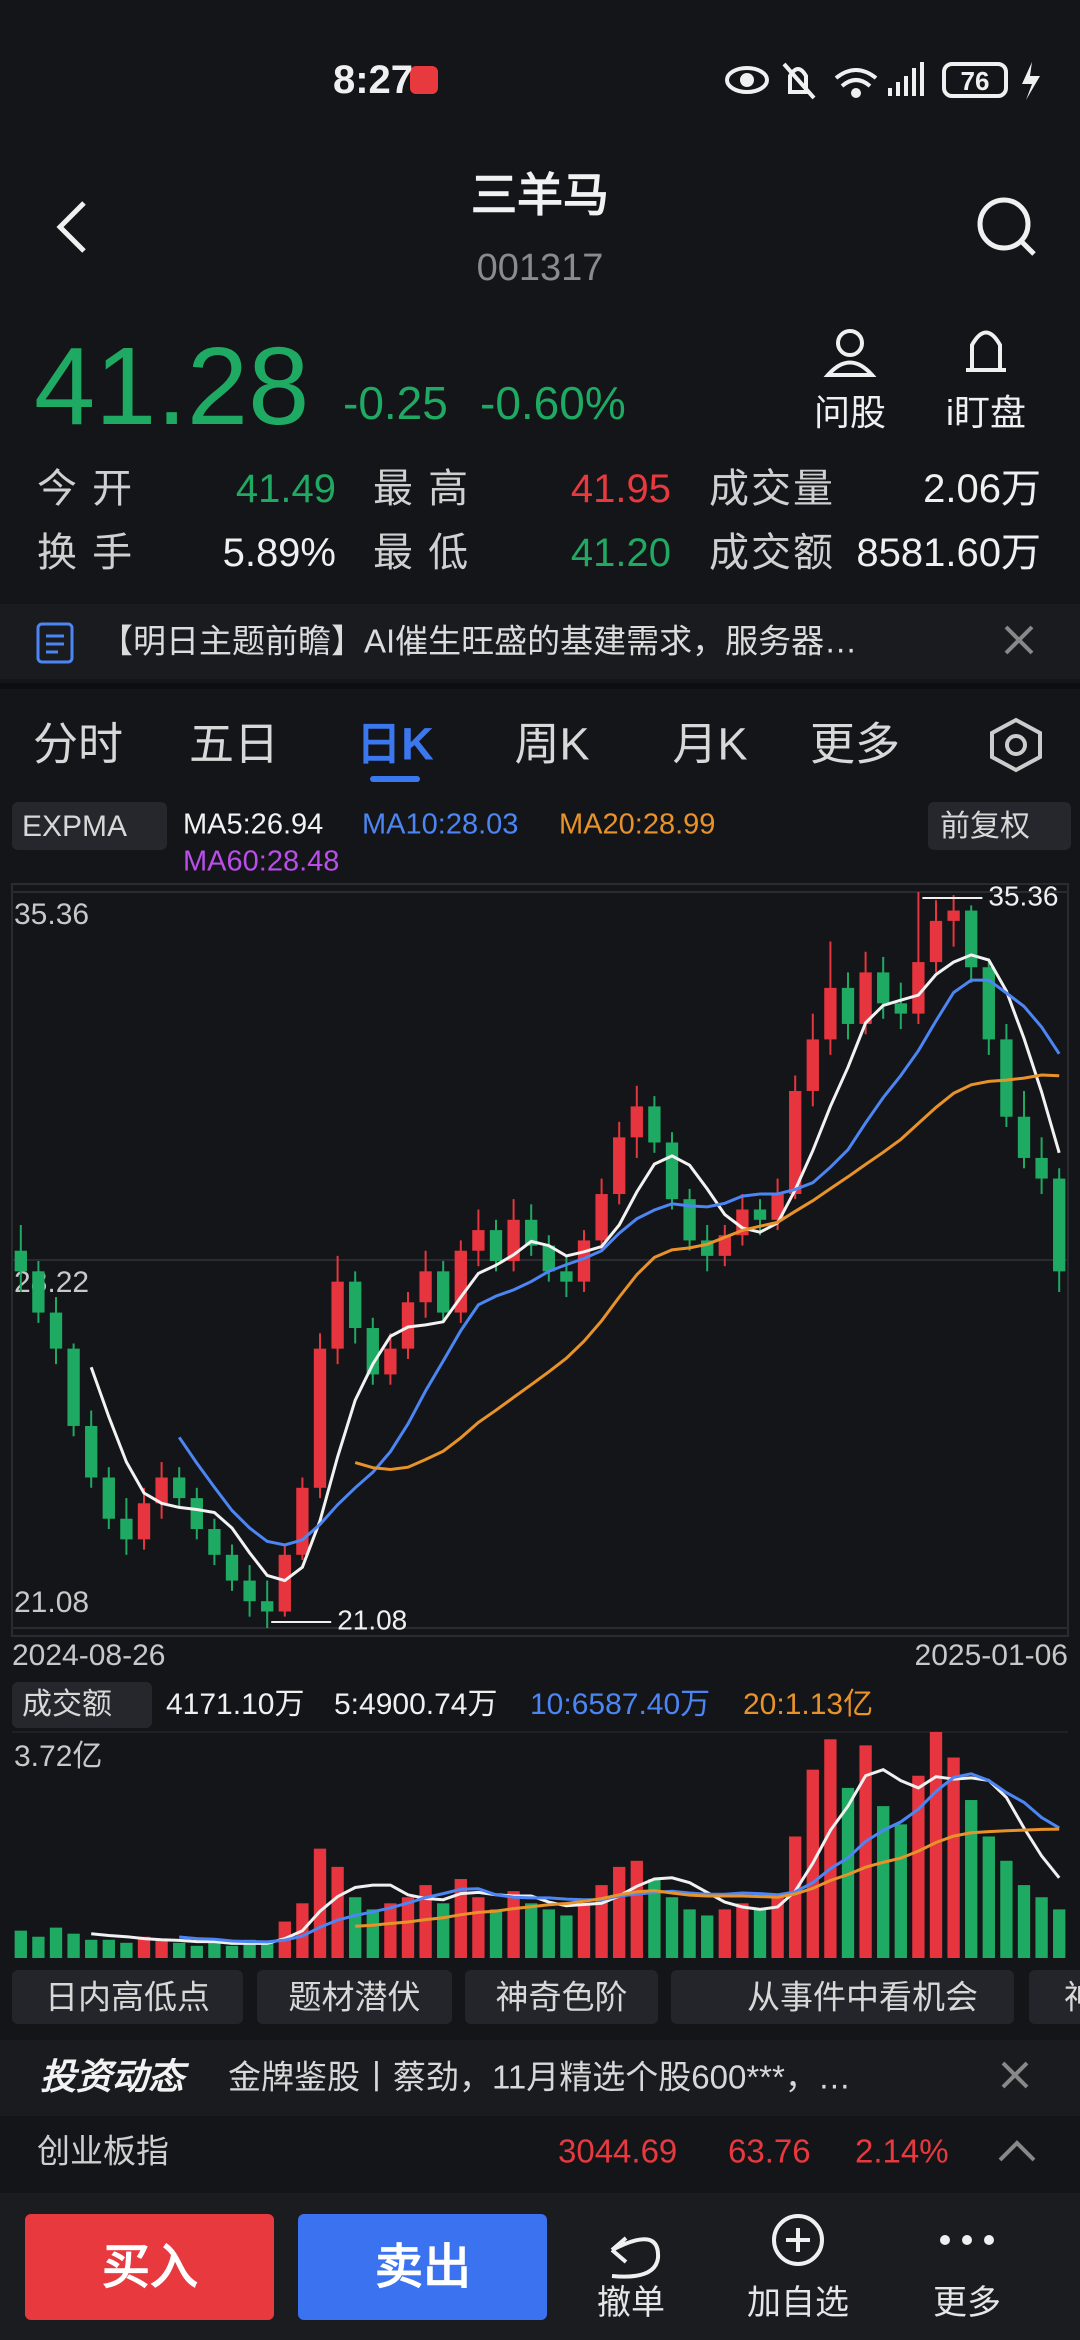  What do you see at coordinates (975, 81) in the screenshot?
I see `battery-level: 76` at bounding box center [975, 81].